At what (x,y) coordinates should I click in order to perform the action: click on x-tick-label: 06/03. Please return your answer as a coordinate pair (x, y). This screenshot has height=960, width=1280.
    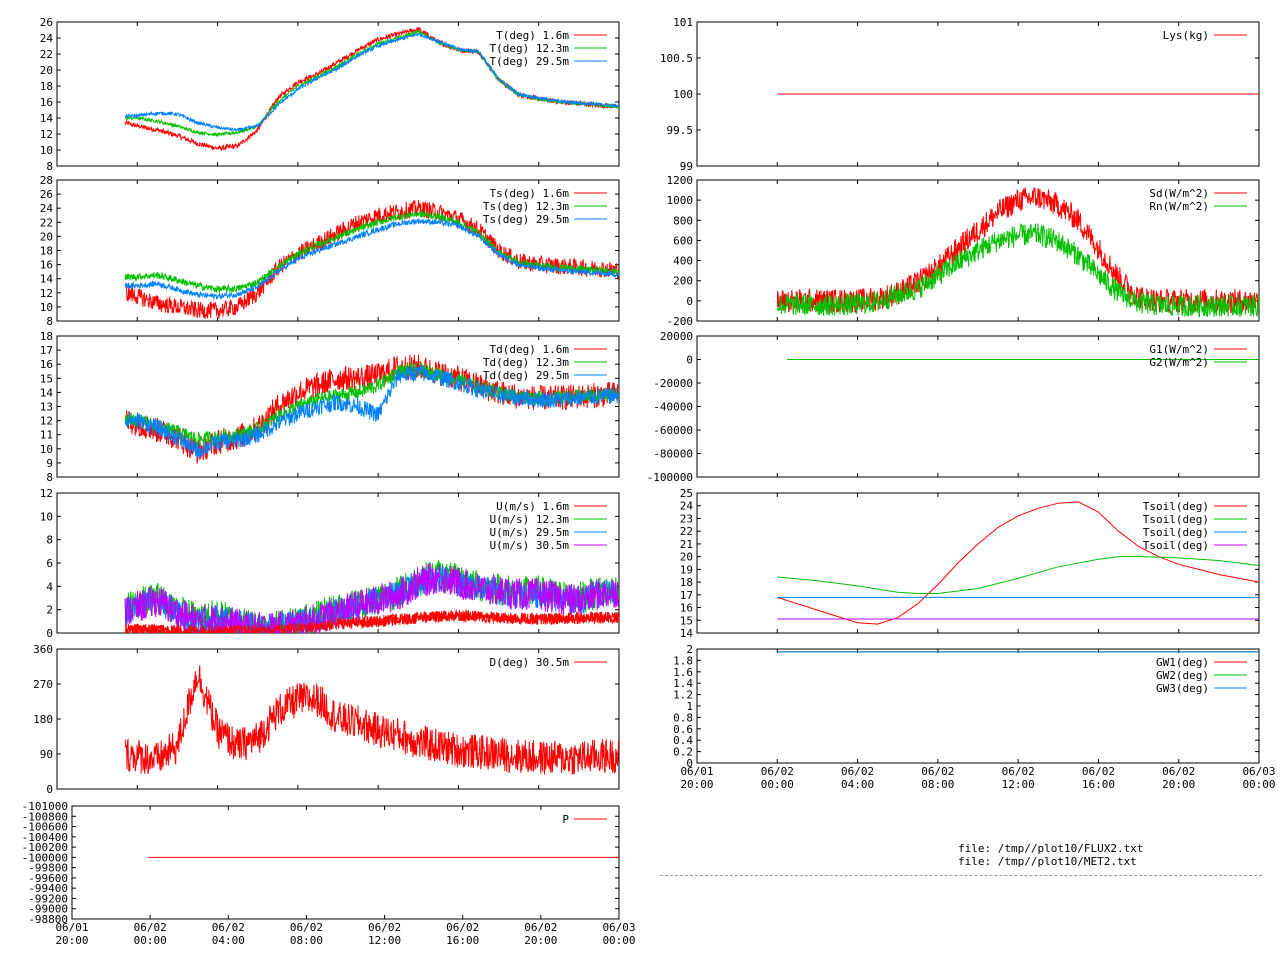
    Looking at the image, I should click on (618, 927).